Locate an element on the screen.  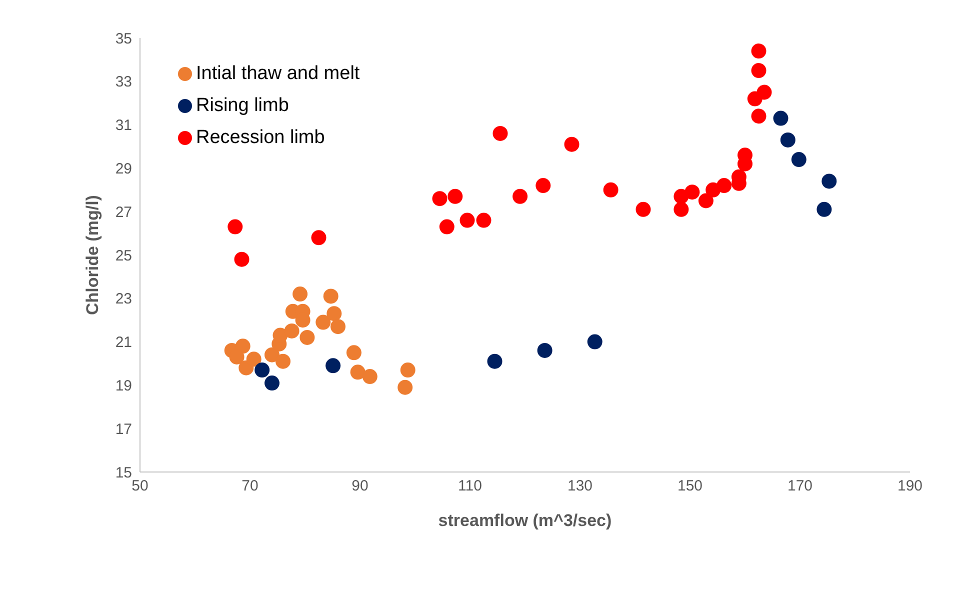
y-tick-label: 29 is located at coordinates (123, 169).